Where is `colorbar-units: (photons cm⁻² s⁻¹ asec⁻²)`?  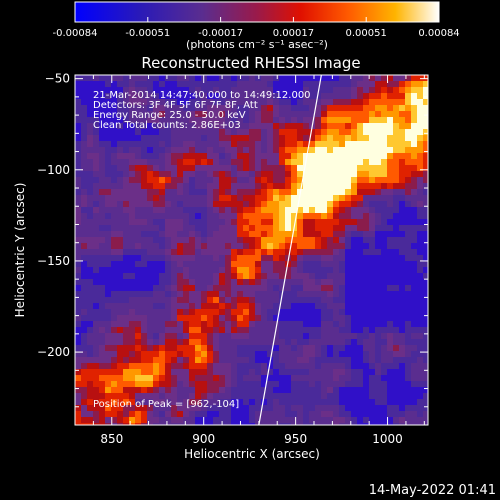
colorbar-units: (photons cm⁻² s⁻¹ asec⁻²) is located at coordinates (257, 44).